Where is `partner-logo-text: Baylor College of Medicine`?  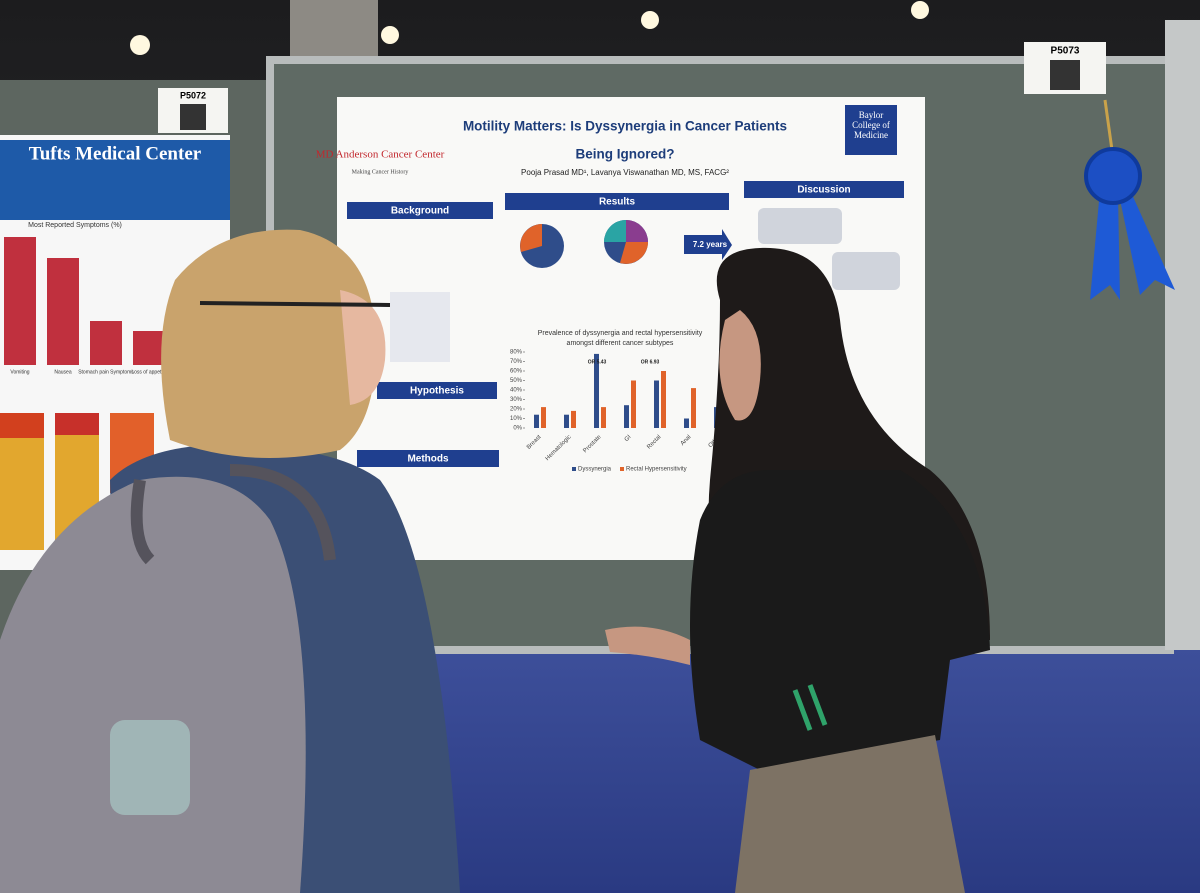
partner-logo-text: Baylor College of Medicine is located at coordinates (871, 125).